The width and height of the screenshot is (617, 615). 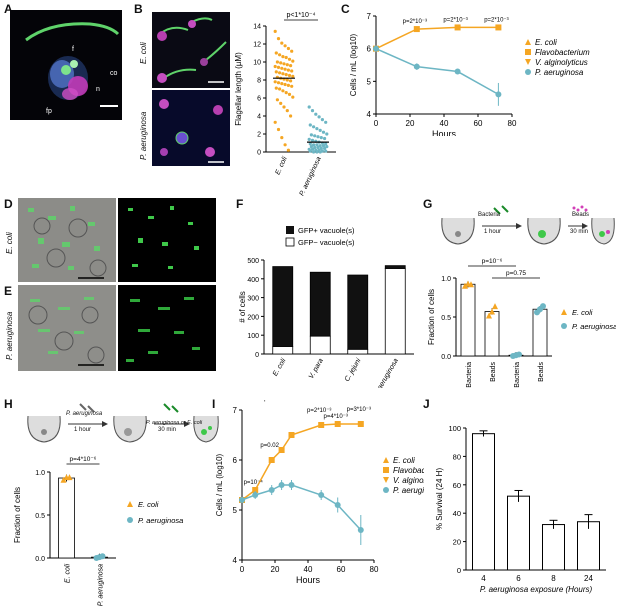 What do you see at coordinates (160, 520) in the screenshot?
I see `panel-h-legend-label: P. aeruginosa` at bounding box center [160, 520].